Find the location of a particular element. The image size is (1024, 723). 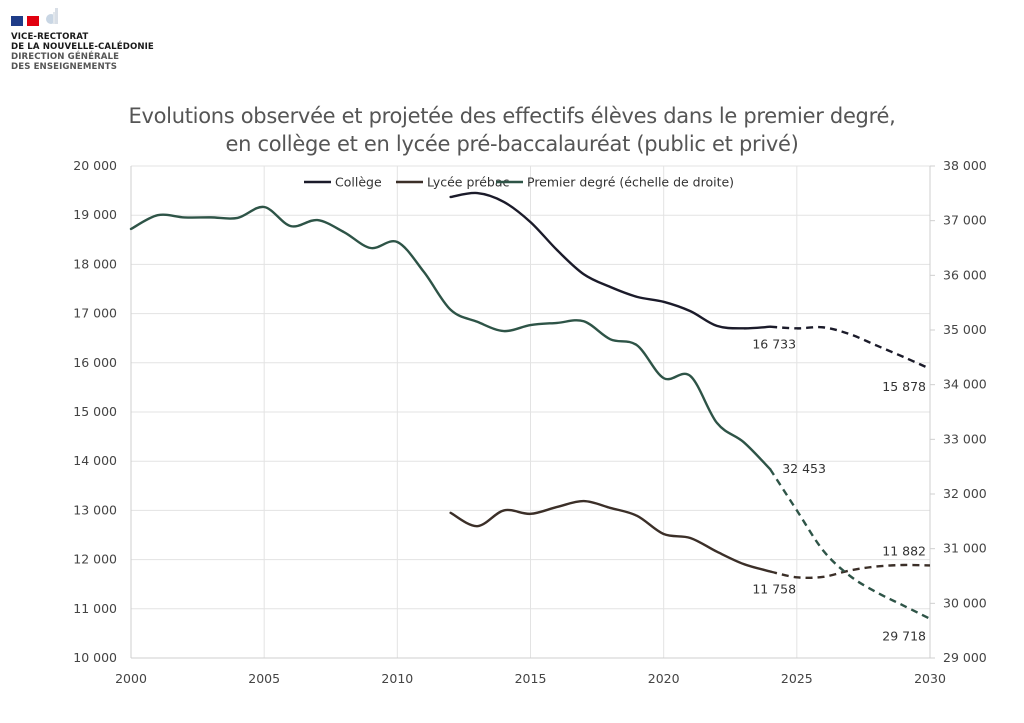

legend-label-premier-degre: Premier degré (échelle de droite) is located at coordinates (630, 182).